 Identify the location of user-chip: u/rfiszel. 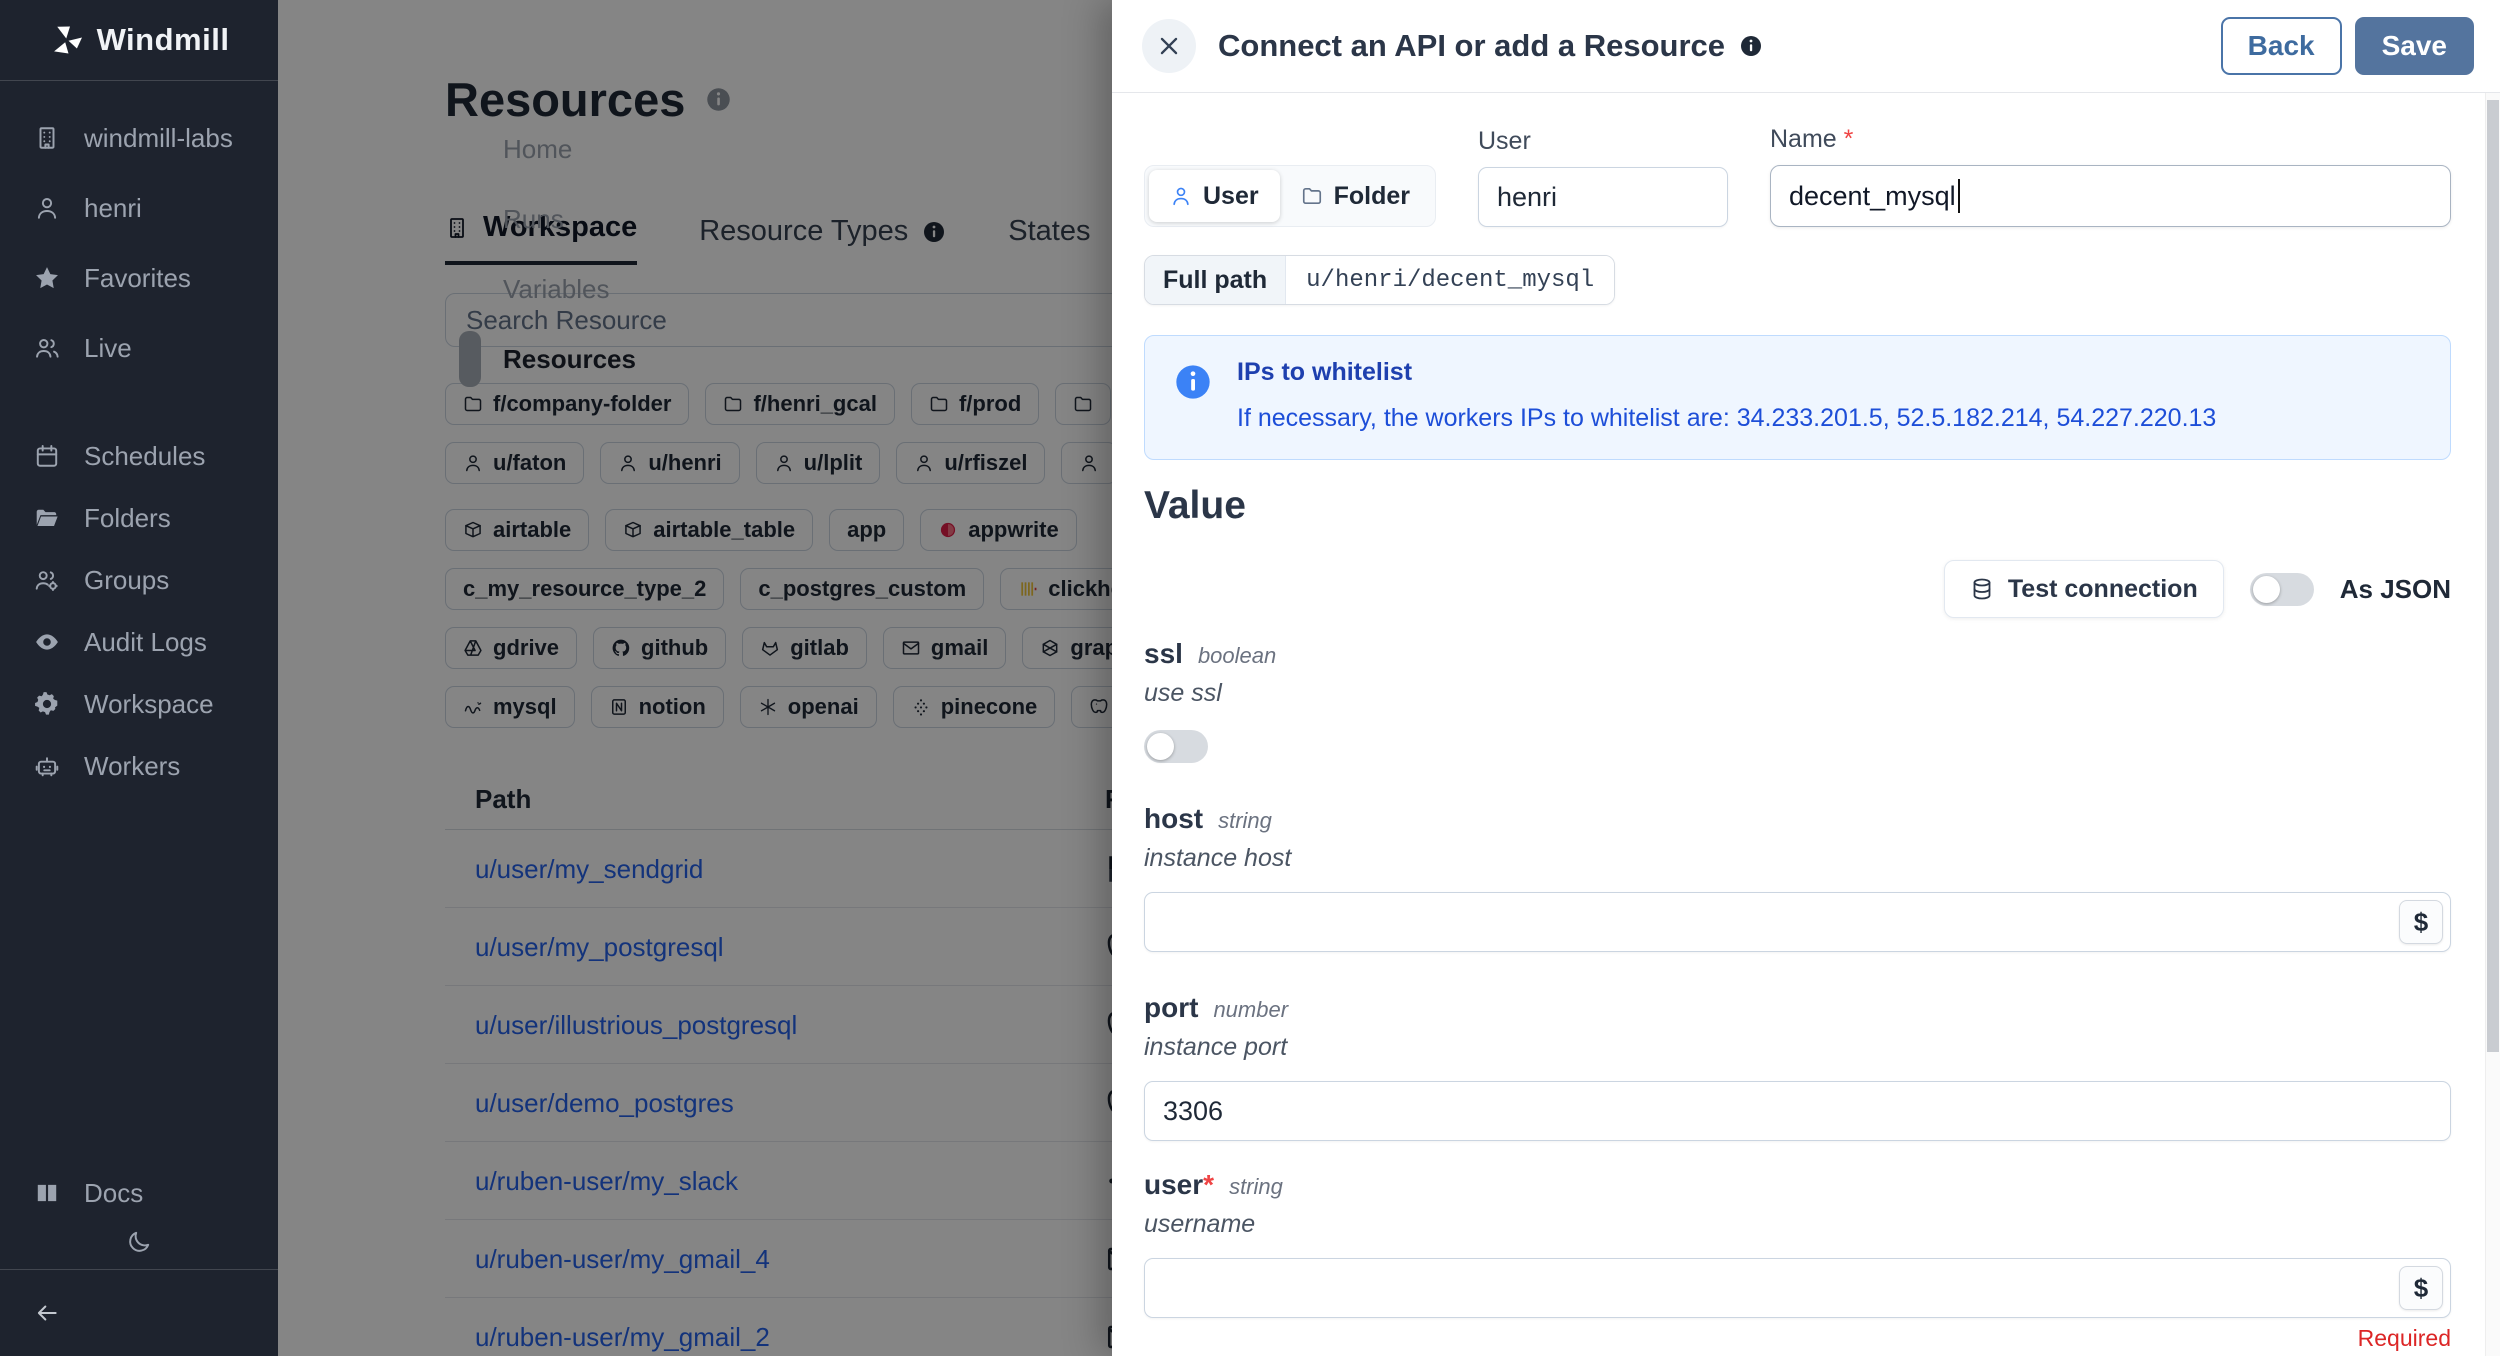
(971, 463).